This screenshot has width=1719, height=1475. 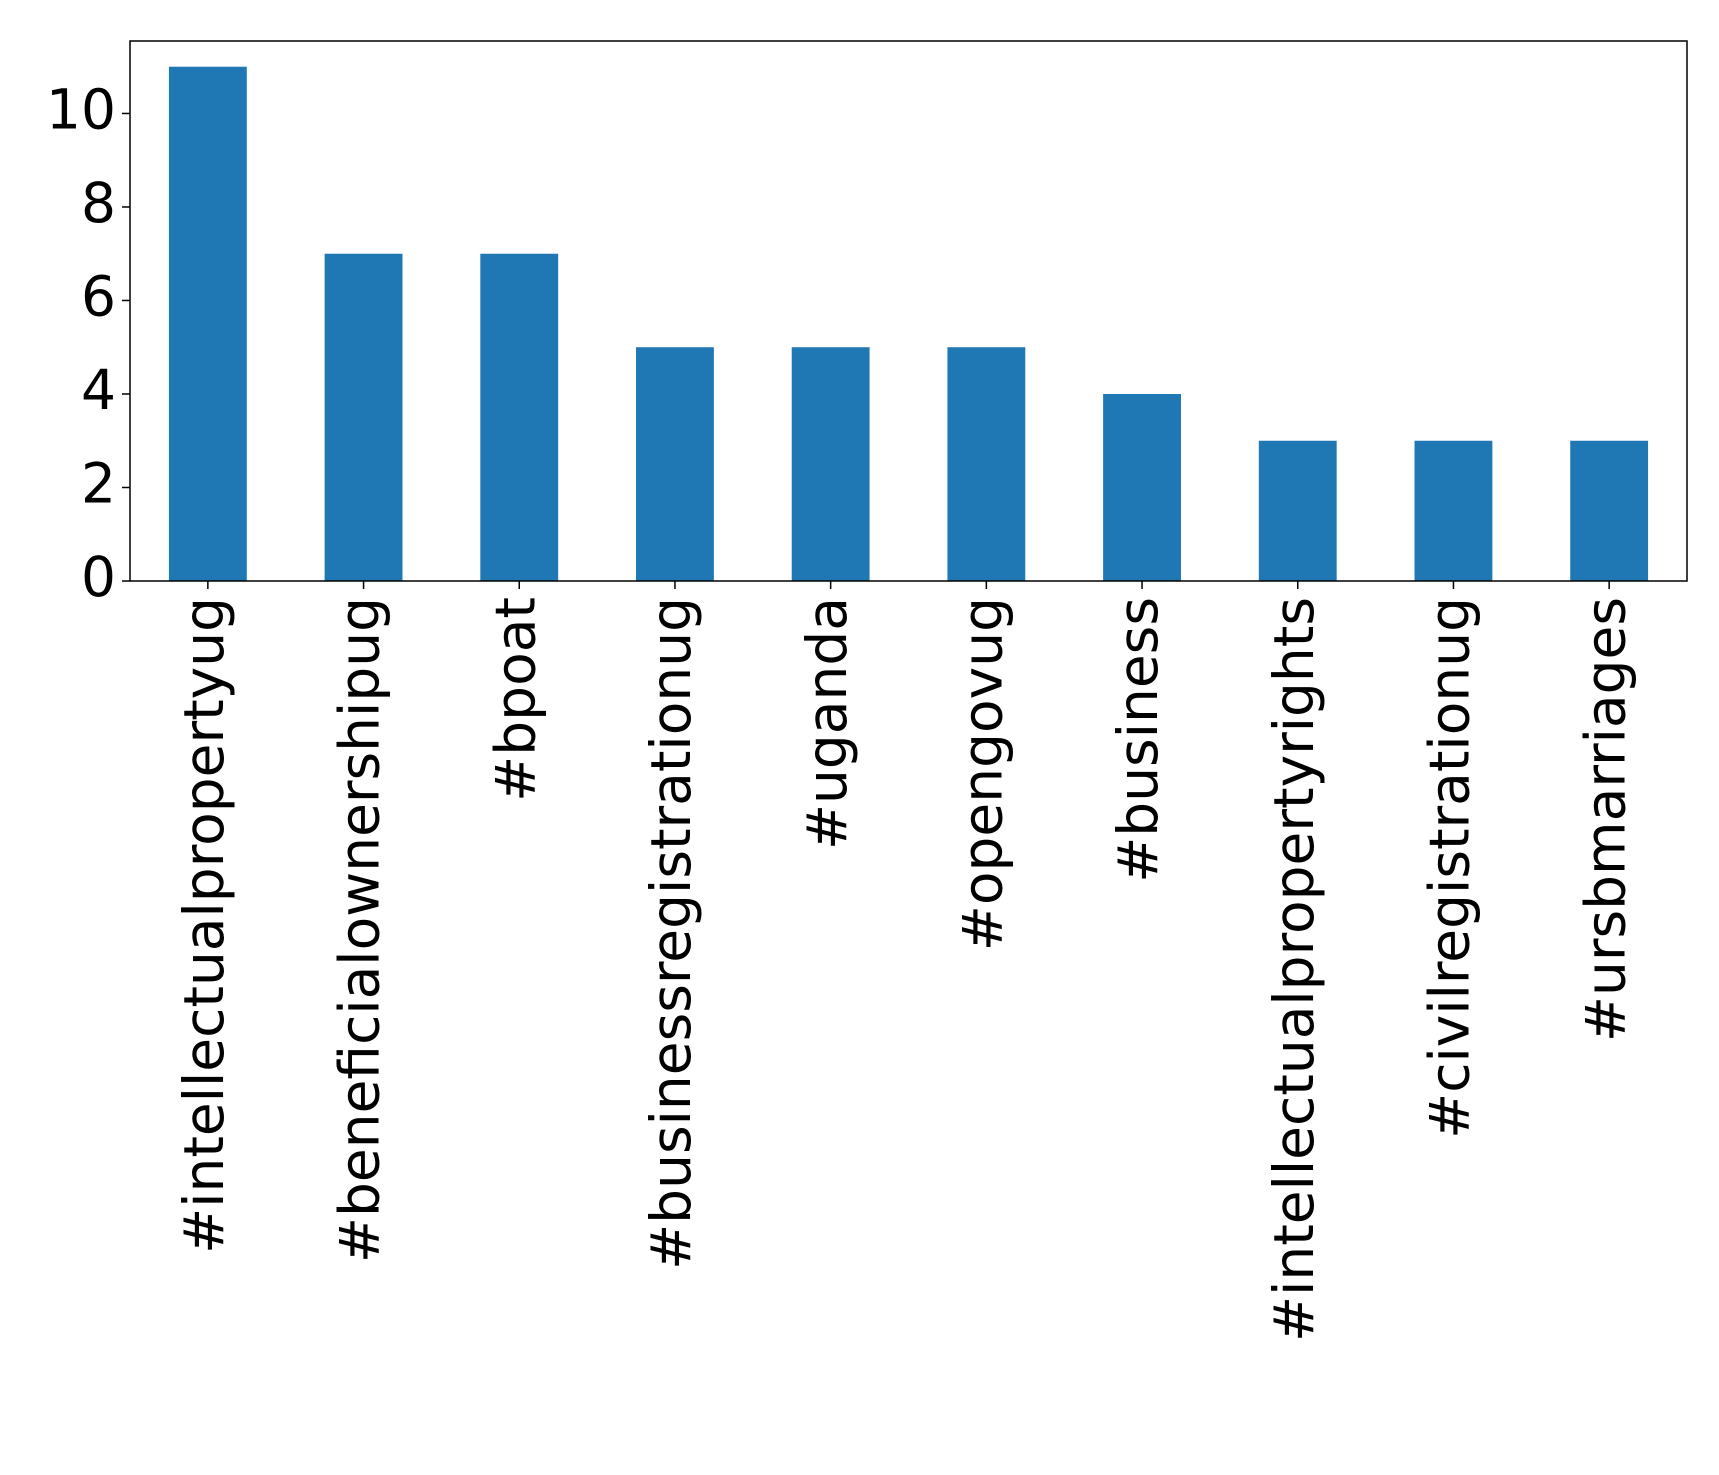 I want to click on y-tick-label: 2, so click(x=98, y=484).